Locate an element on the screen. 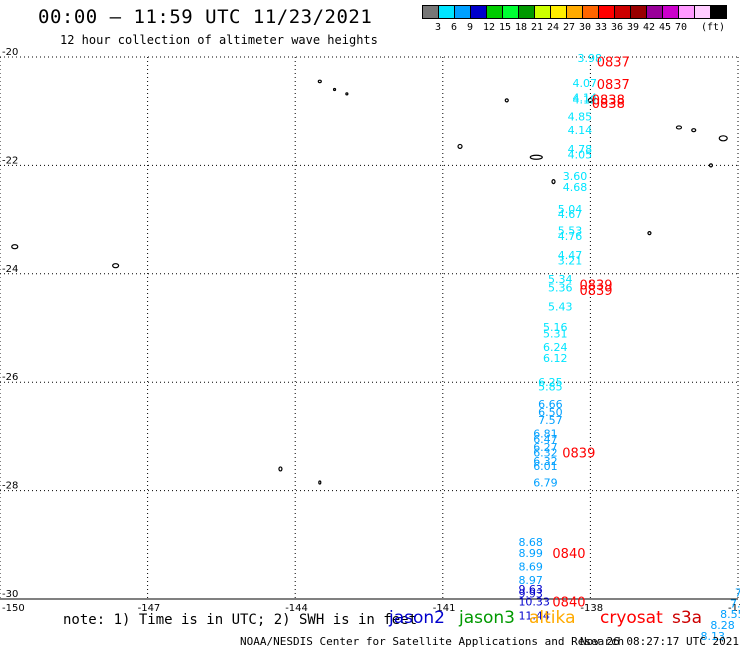 Image resolution: width=740 pixels, height=650 pixels. wave-height-value: 8.68 is located at coordinates (530, 542).